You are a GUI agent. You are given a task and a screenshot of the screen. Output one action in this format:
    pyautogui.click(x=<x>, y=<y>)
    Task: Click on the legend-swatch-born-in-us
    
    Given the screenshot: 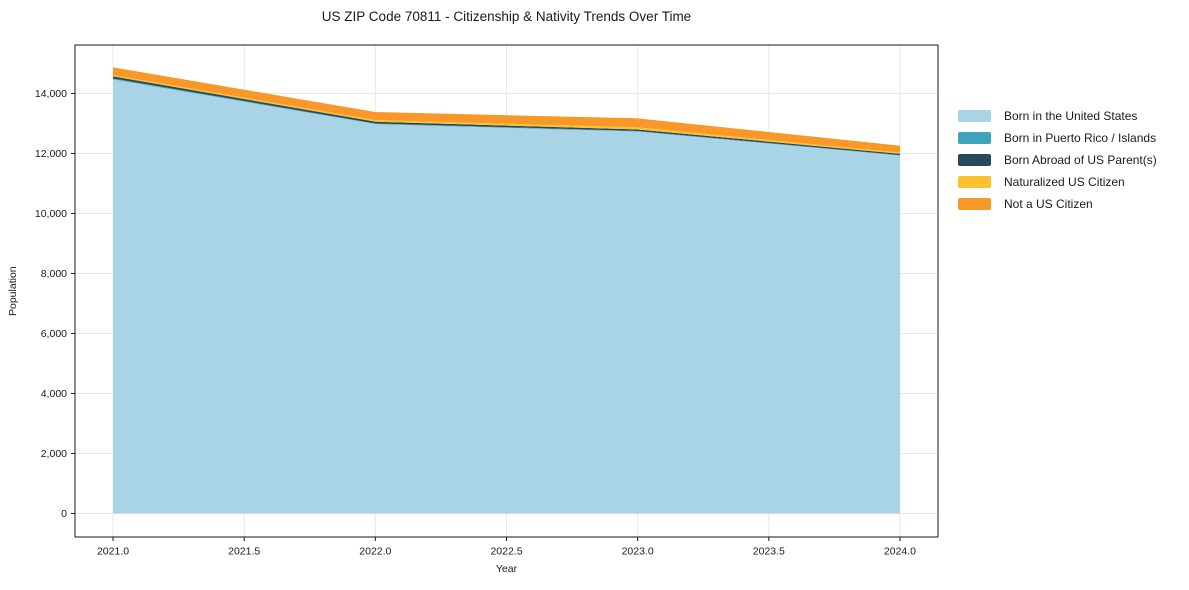 What is the action you would take?
    pyautogui.click(x=974, y=116)
    